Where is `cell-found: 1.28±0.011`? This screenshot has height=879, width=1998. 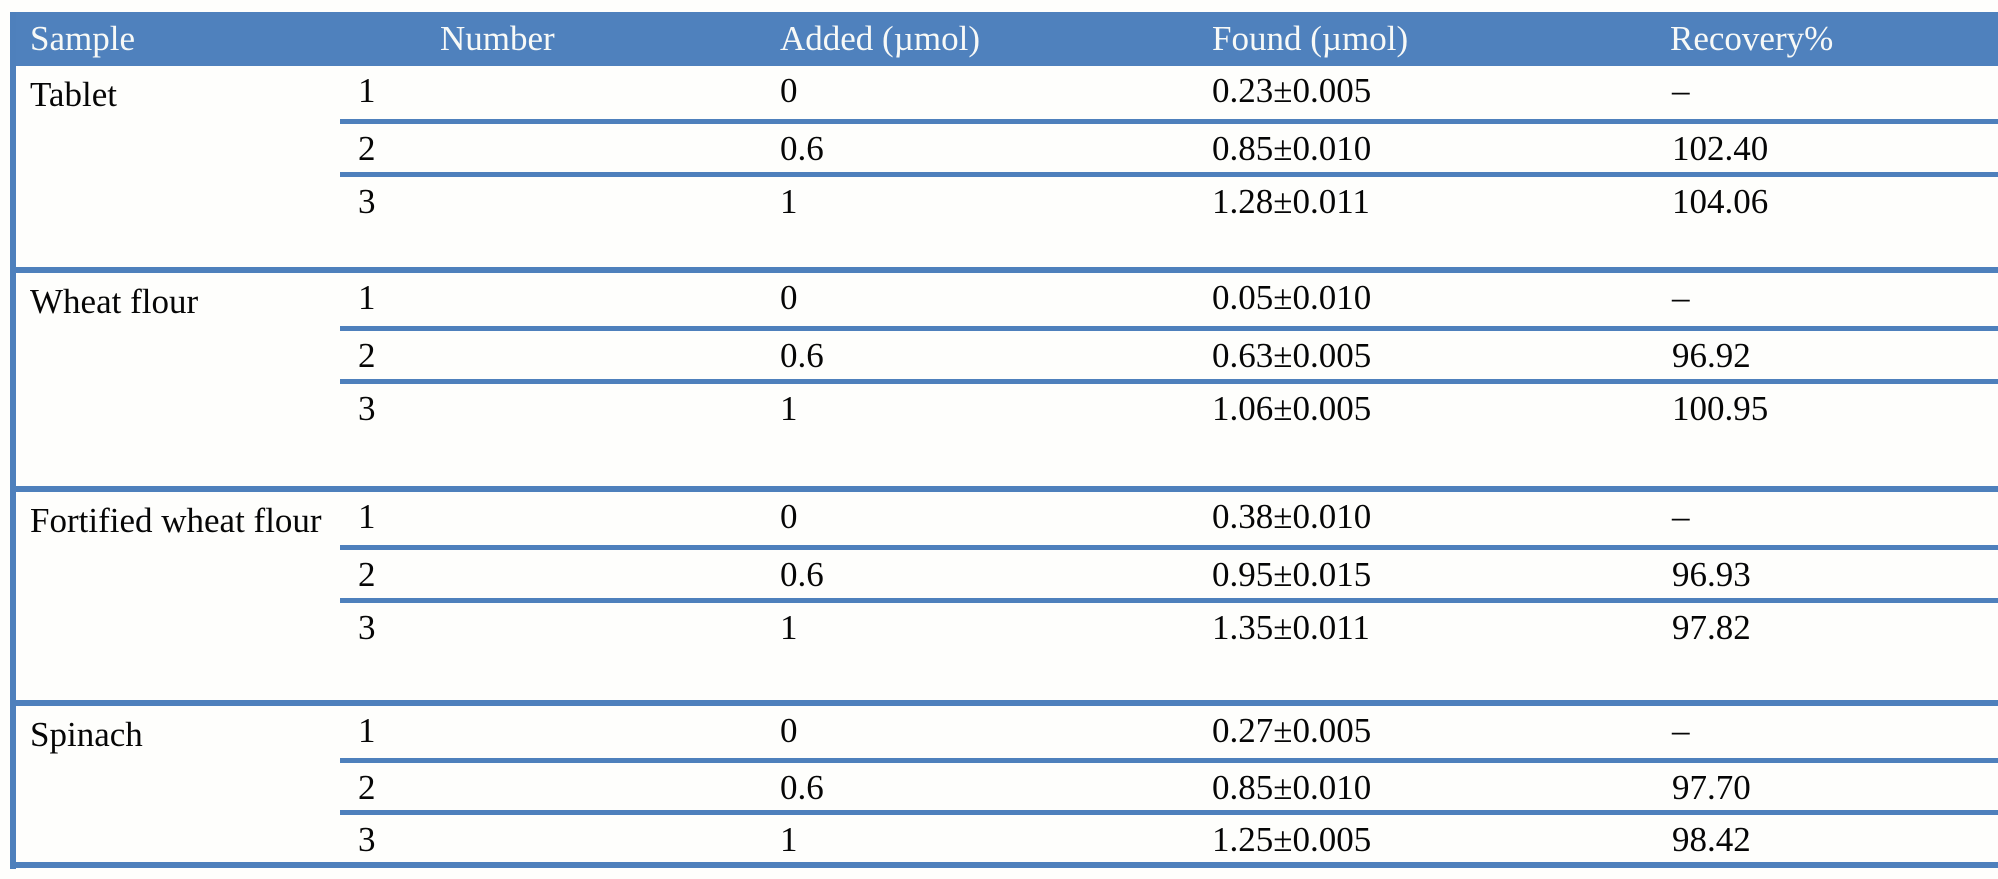
cell-found: 1.28±0.011 is located at coordinates (1291, 201).